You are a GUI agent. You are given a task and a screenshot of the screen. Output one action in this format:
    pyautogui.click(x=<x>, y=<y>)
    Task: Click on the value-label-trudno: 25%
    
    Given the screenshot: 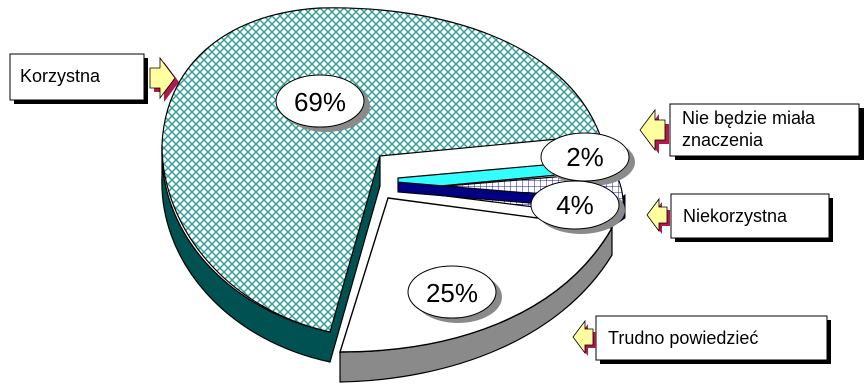 What is the action you would take?
    pyautogui.click(x=454, y=294)
    